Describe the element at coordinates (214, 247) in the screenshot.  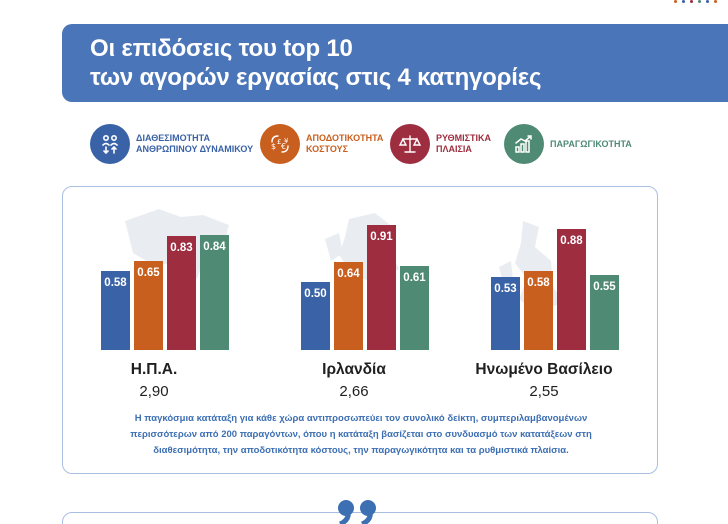
I see `bar-value-label: 0.84` at that location.